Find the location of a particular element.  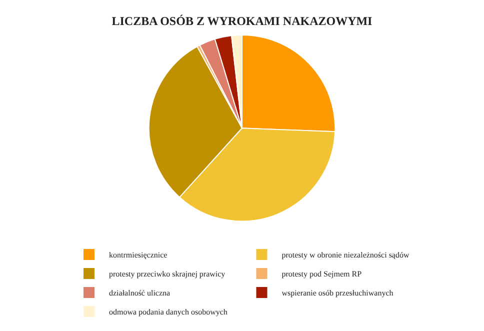

legend-label: działalność uliczna is located at coordinates (140, 293).